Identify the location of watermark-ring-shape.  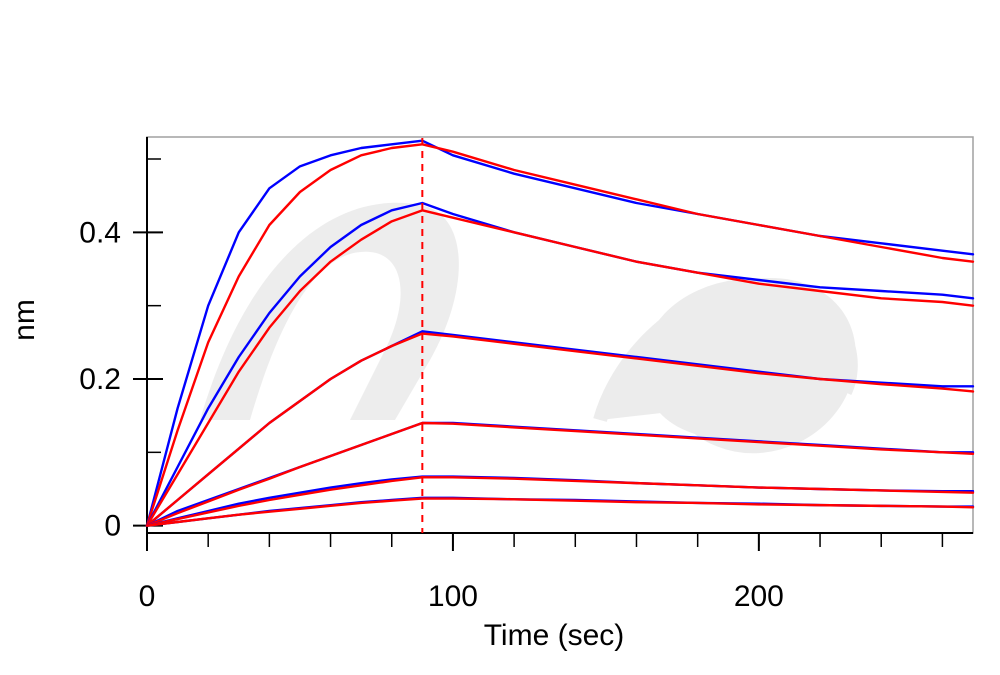
(725, 365).